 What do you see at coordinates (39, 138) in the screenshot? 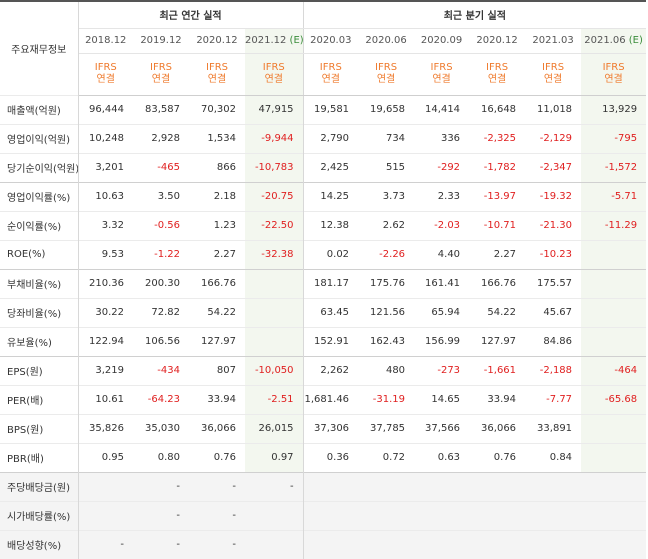
I see `row-label: 영업이익(억원)` at bounding box center [39, 138].